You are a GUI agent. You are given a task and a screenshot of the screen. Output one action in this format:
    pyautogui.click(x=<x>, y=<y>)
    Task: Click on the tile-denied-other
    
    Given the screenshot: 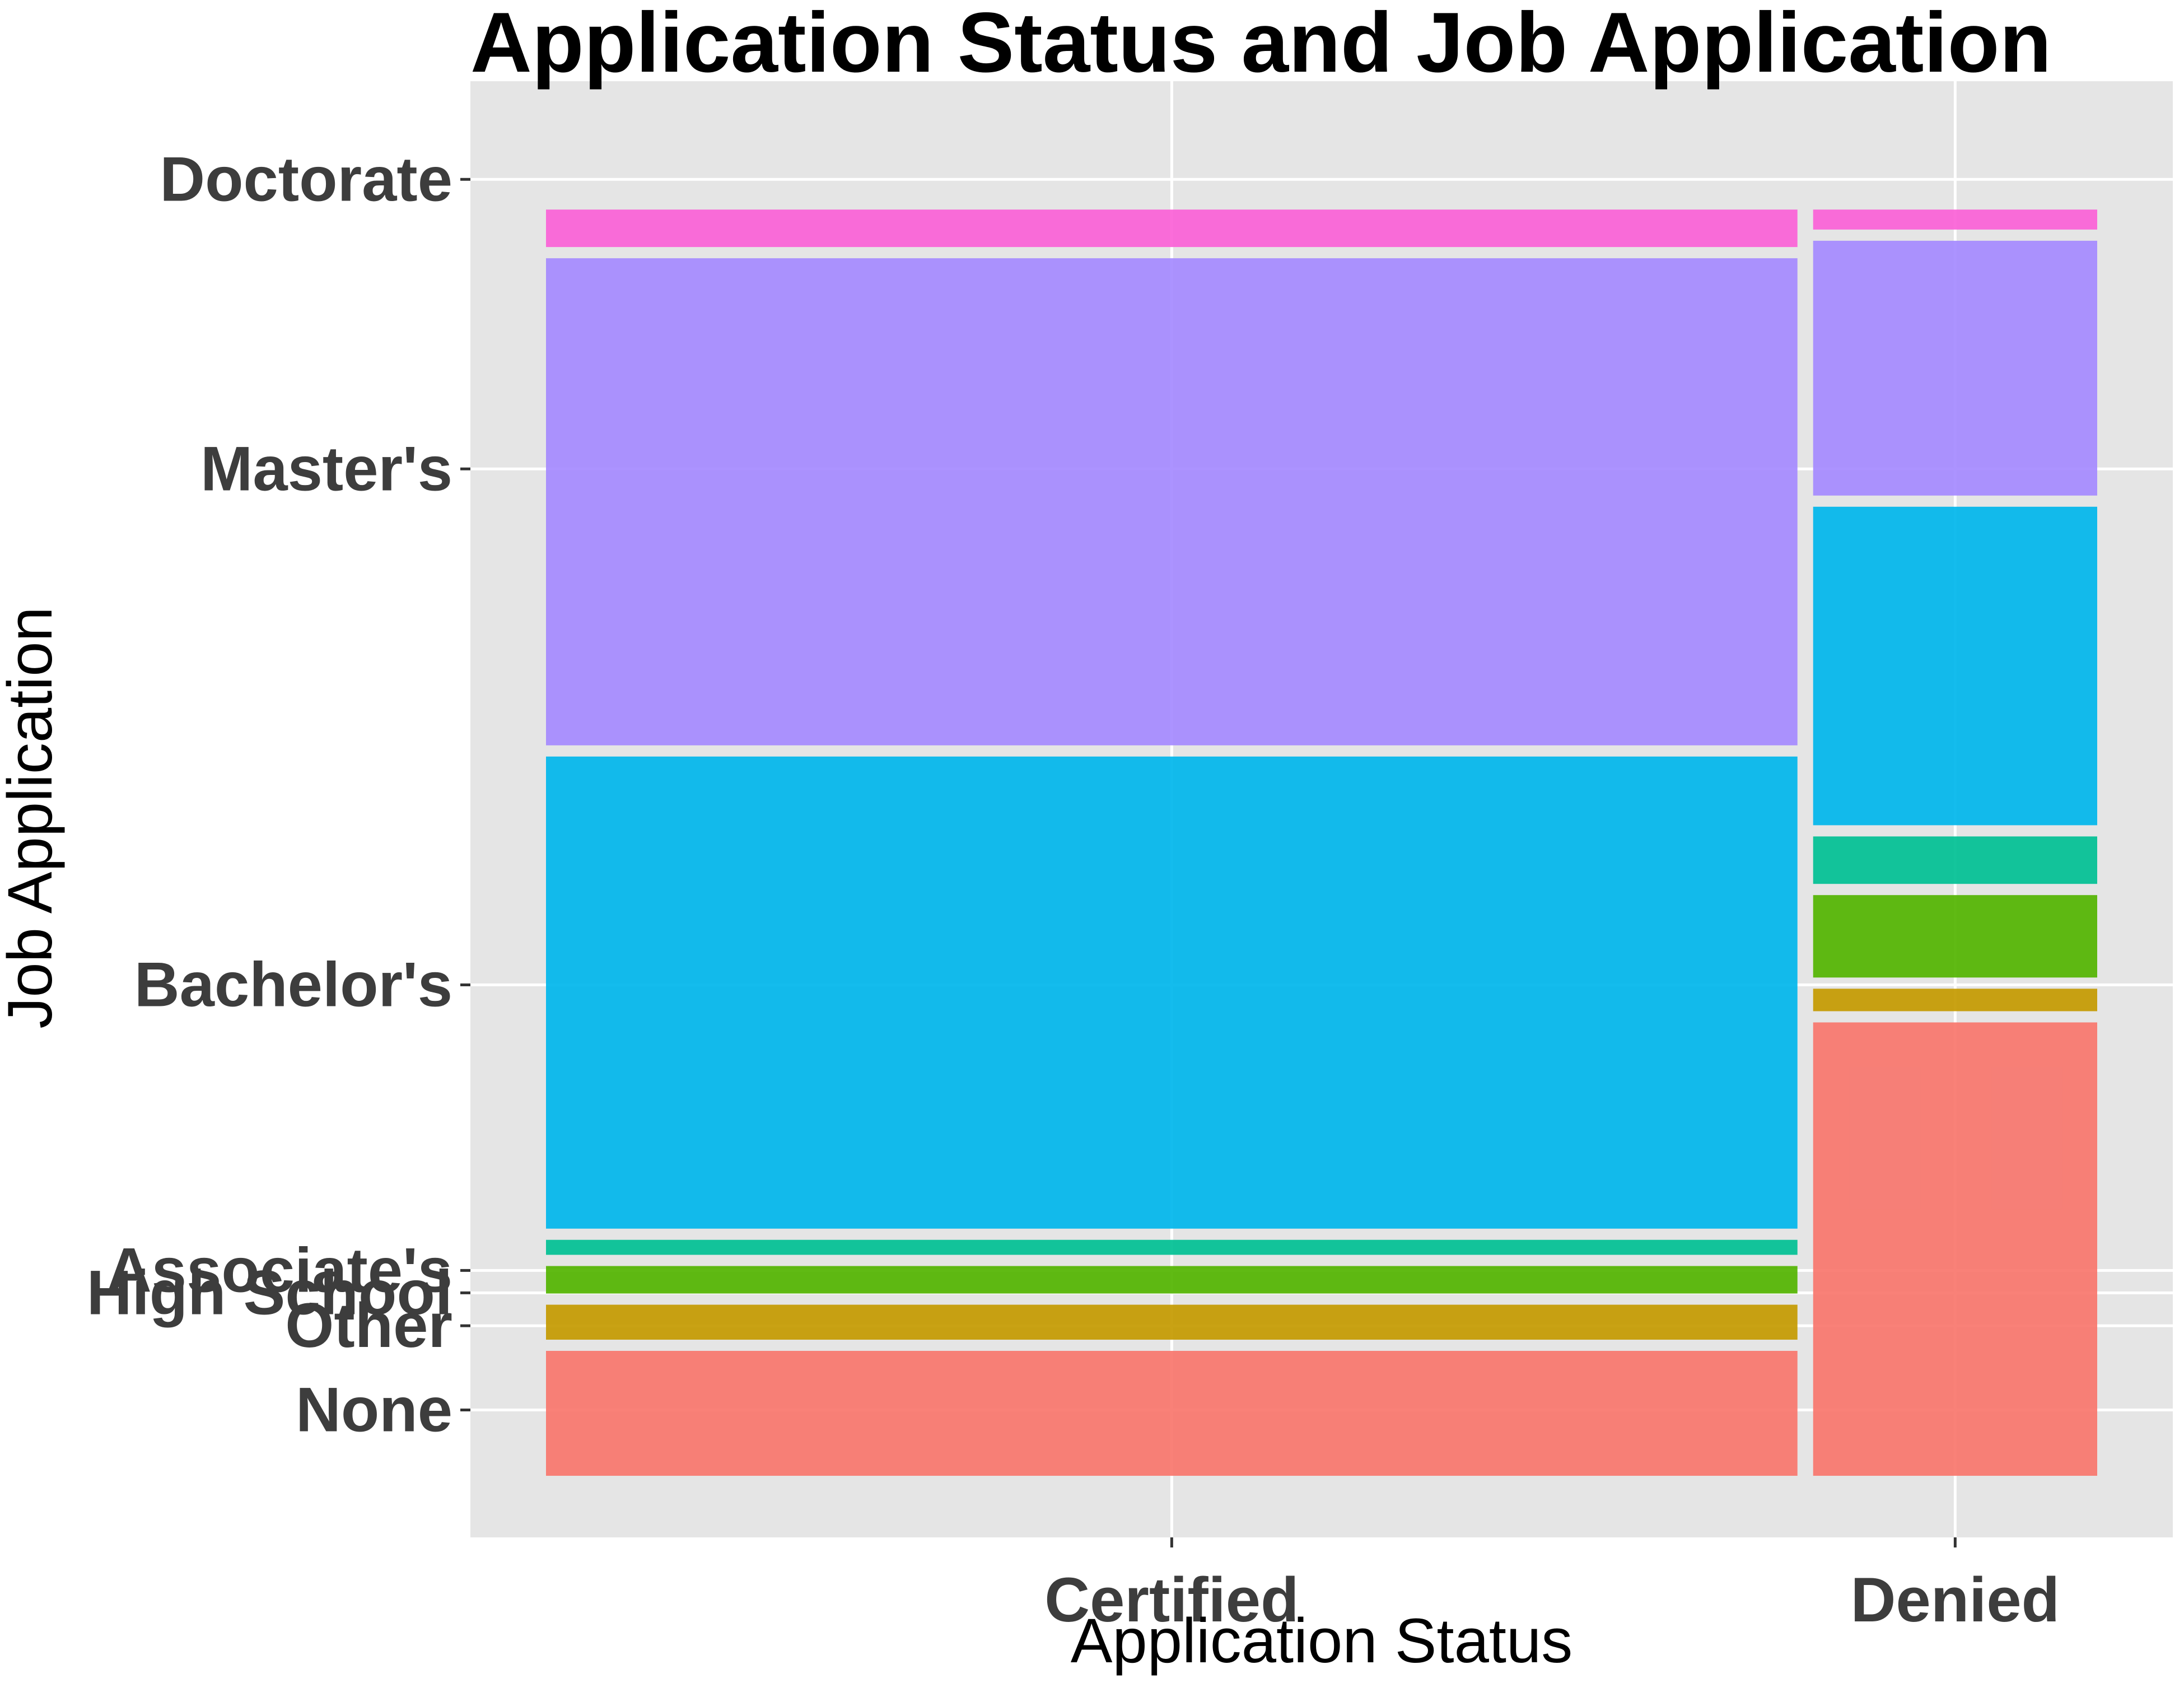 What is the action you would take?
    pyautogui.click(x=1955, y=1000)
    